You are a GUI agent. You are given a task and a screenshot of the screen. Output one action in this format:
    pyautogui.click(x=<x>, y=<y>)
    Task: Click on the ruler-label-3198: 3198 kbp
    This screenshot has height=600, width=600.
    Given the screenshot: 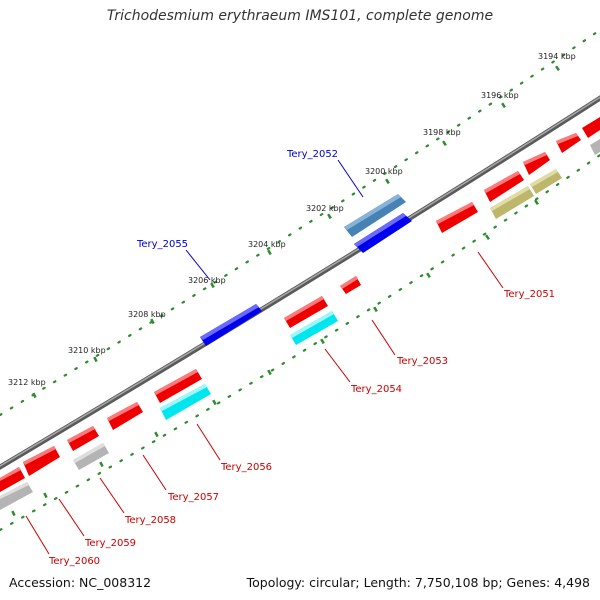 What is the action you would take?
    pyautogui.click(x=442, y=132)
    